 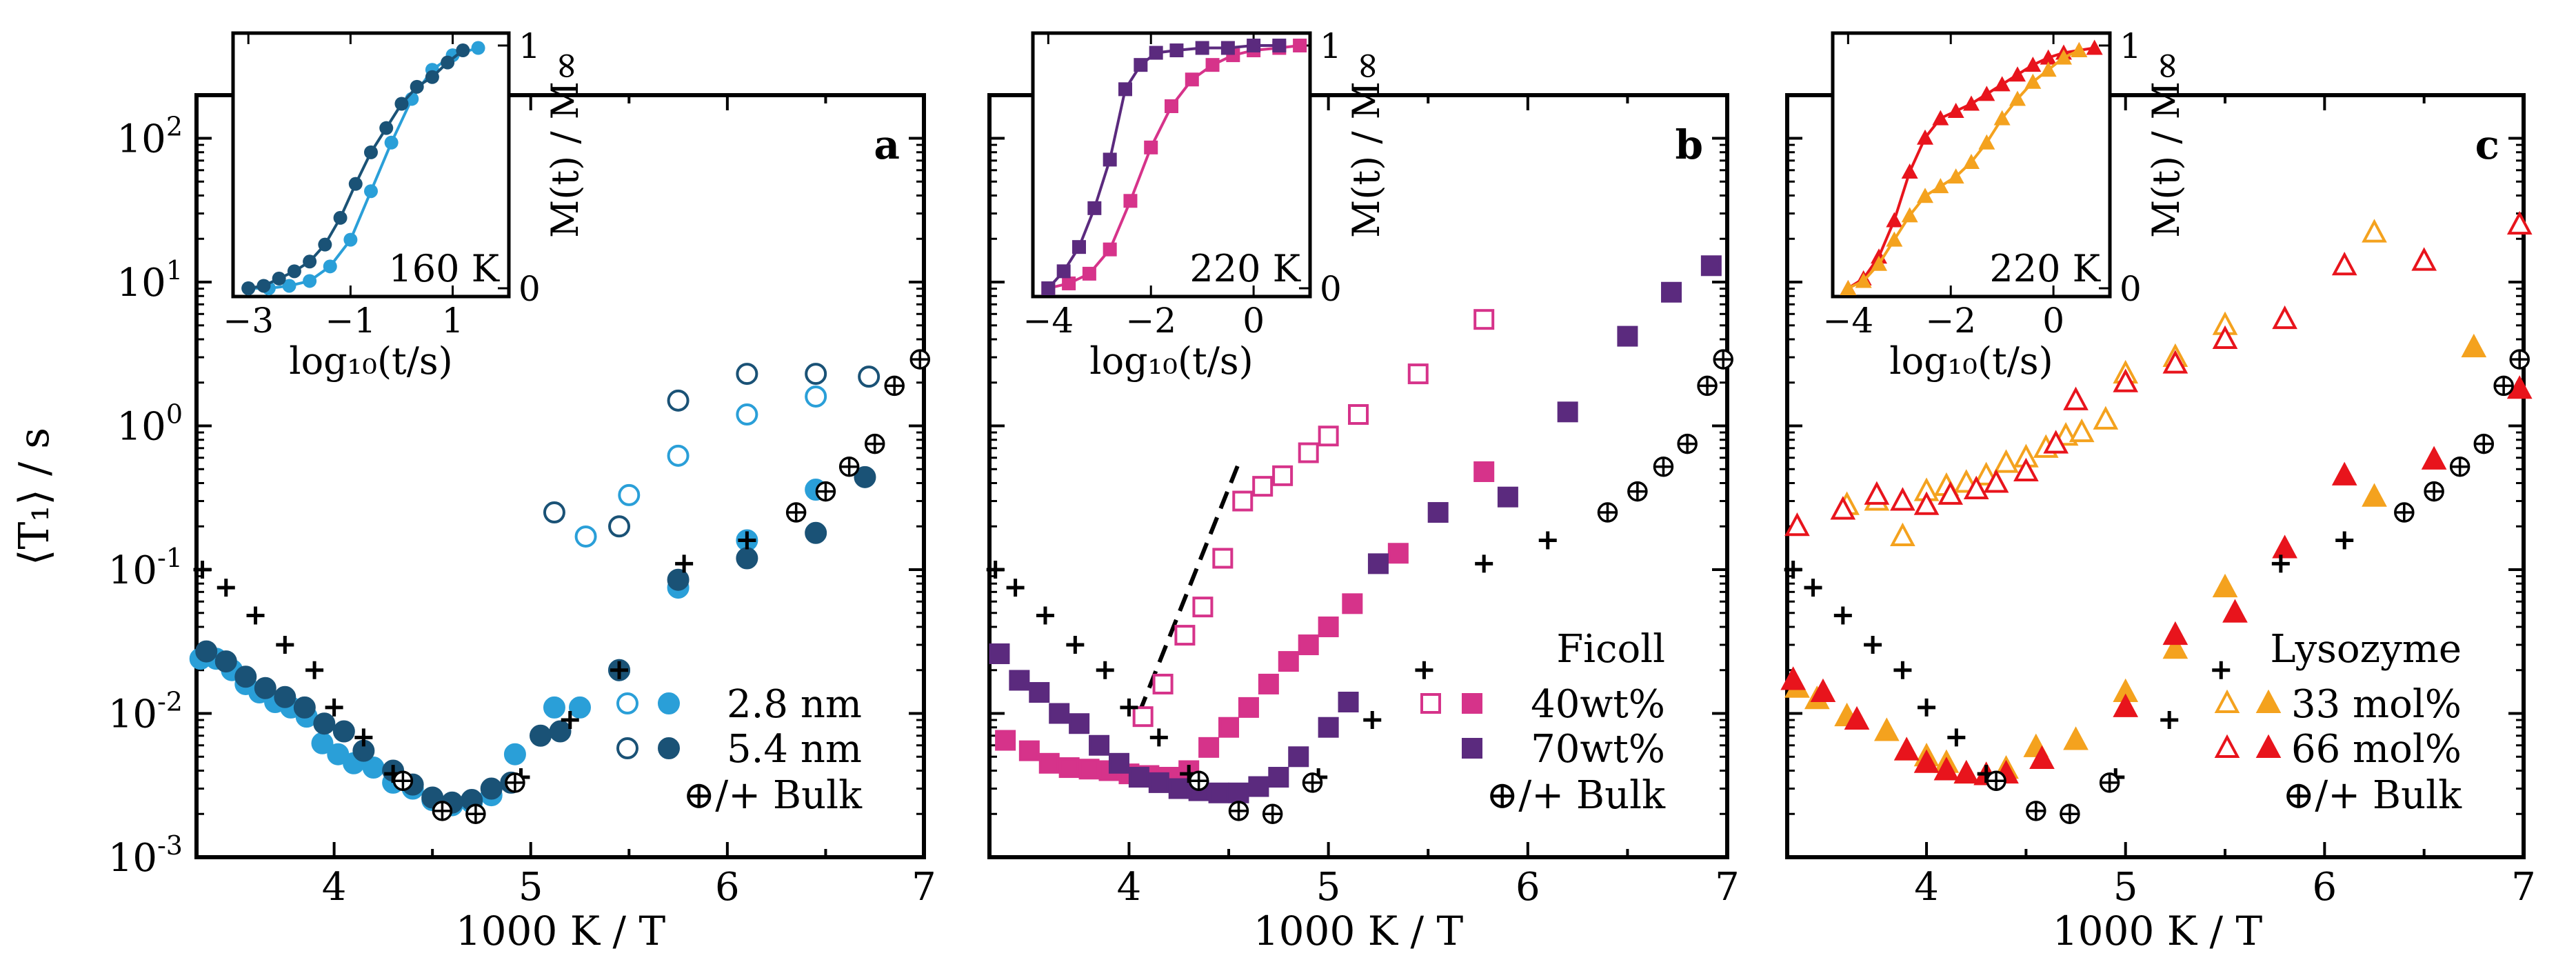 I want to click on panel-label: c, so click(x=2487, y=144).